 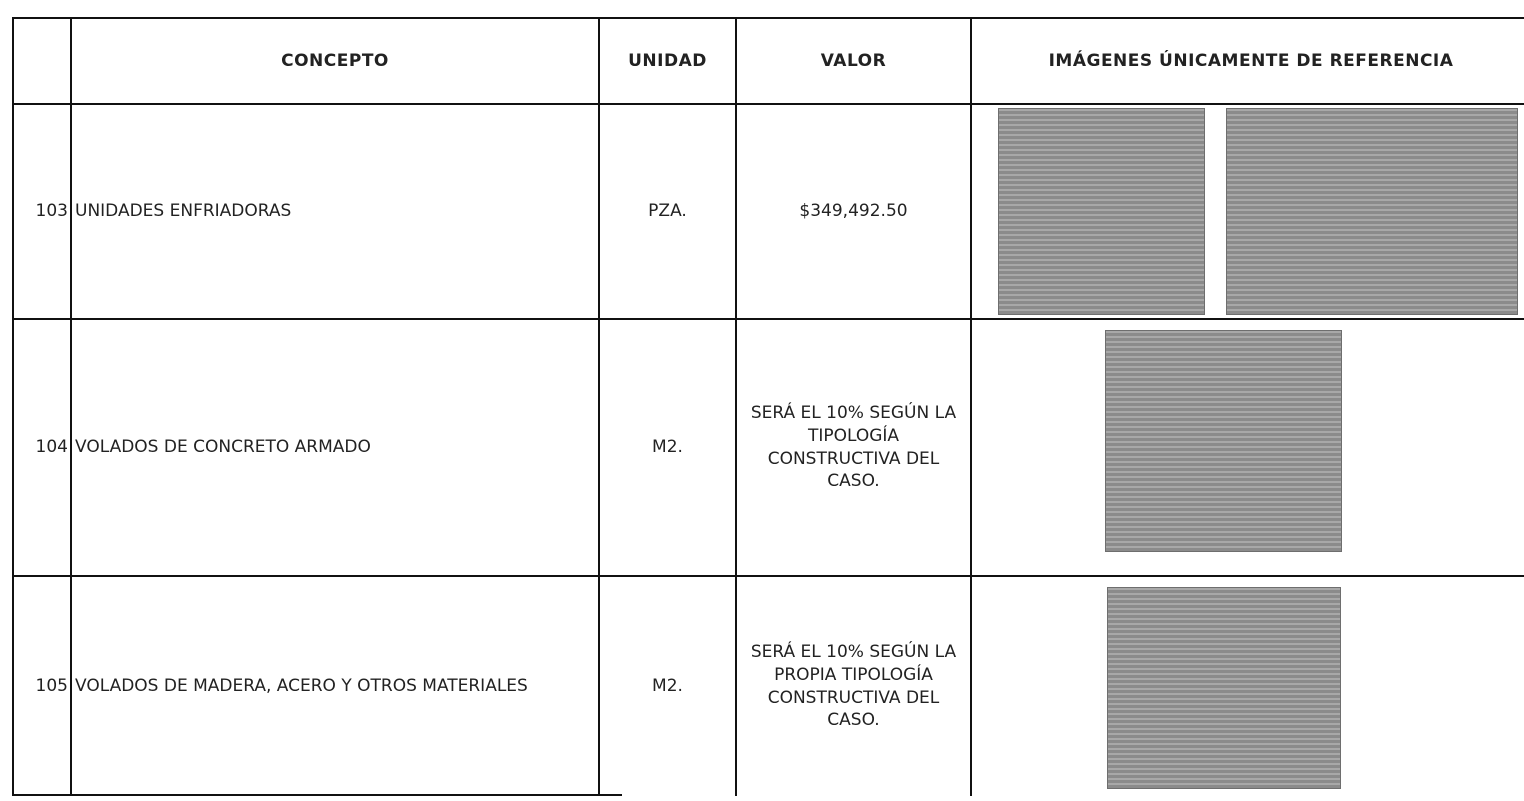 I want to click on unit-text: PZA., so click(x=667, y=211).